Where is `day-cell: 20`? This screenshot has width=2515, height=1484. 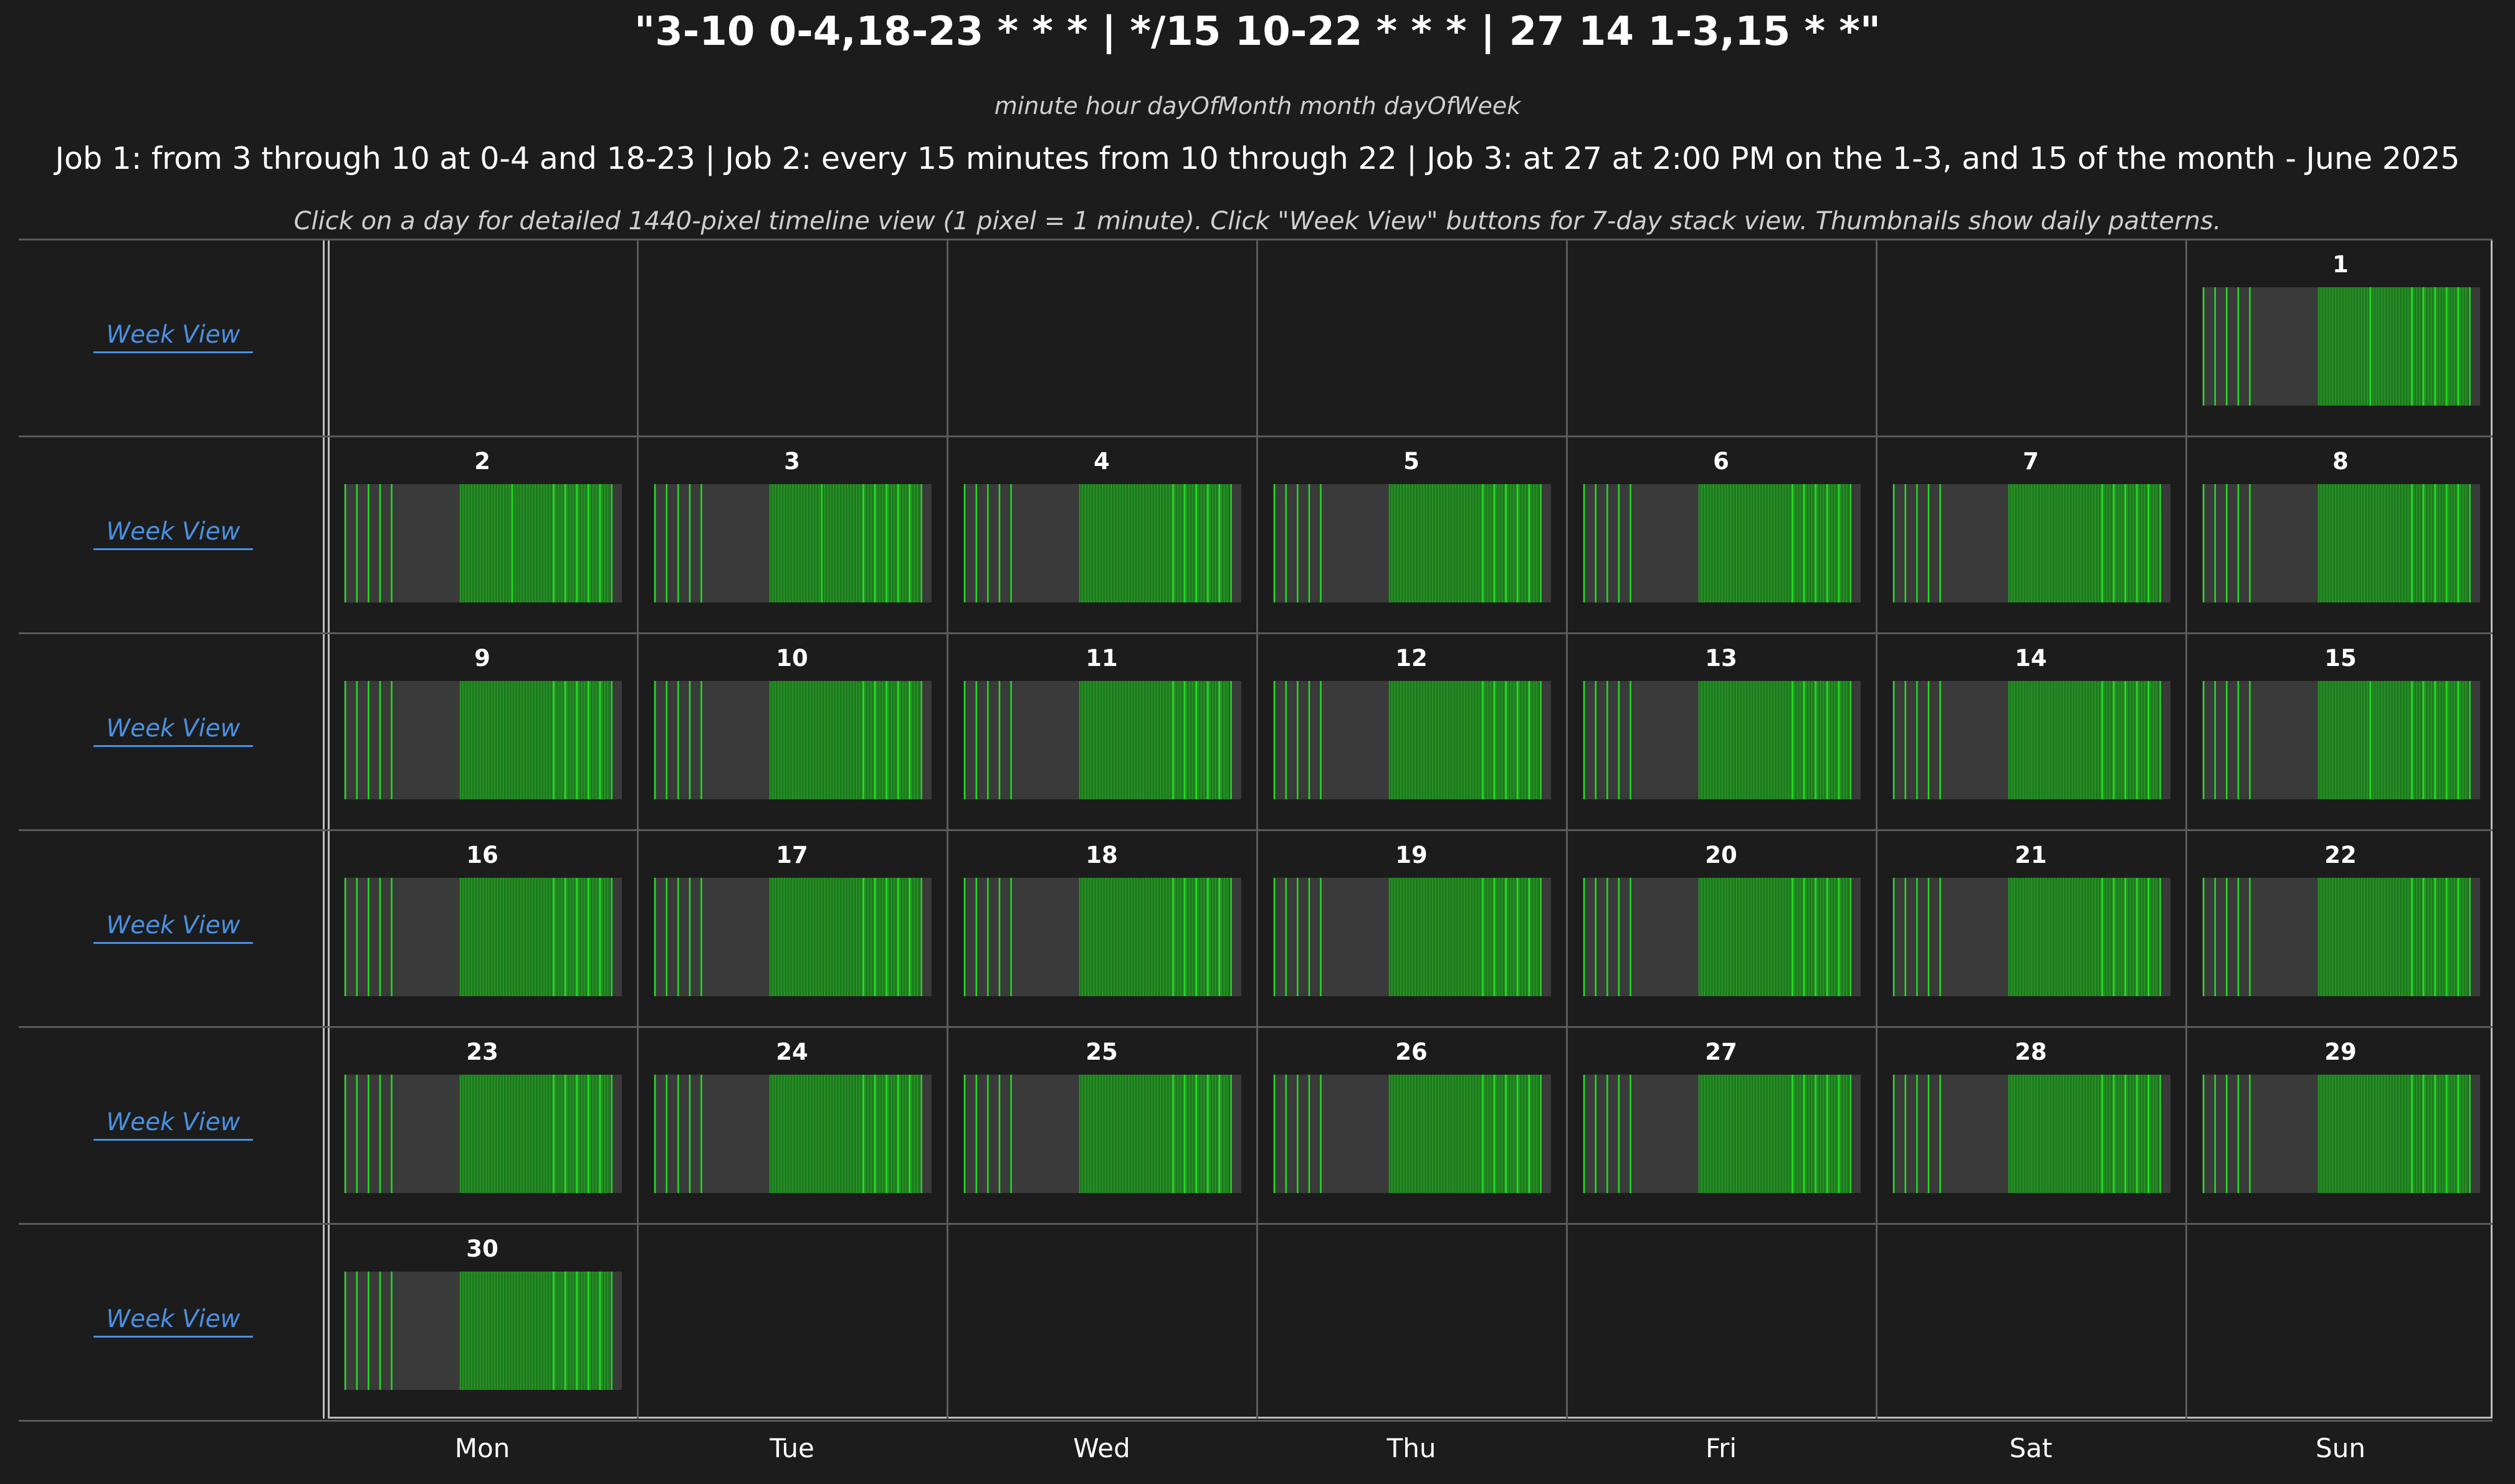
day-cell: 20 is located at coordinates (1721, 927).